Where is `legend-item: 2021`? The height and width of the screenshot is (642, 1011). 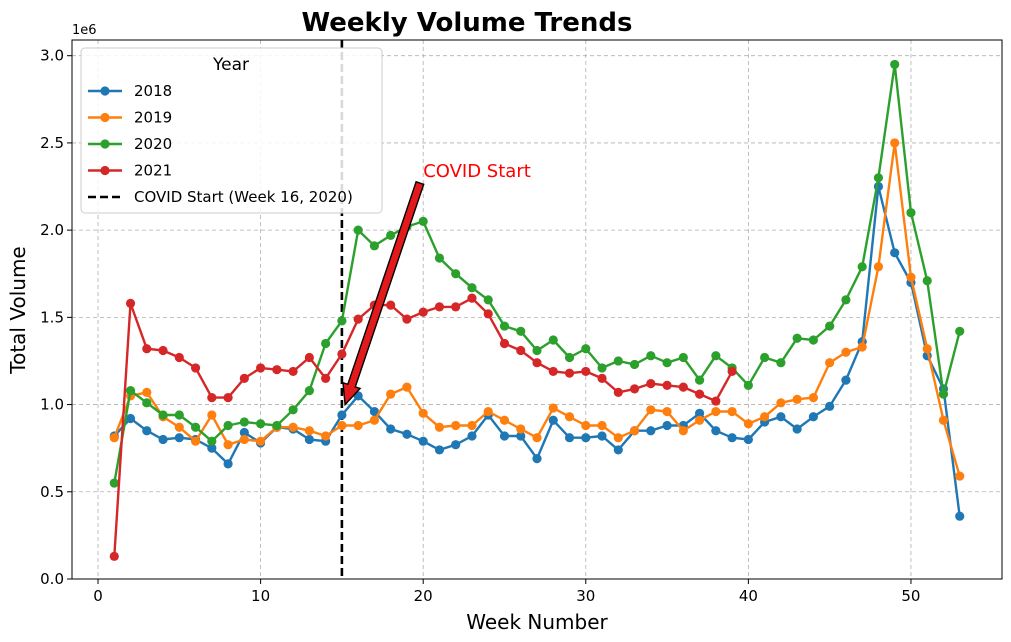
legend-item: 2021 is located at coordinates (130, 171).